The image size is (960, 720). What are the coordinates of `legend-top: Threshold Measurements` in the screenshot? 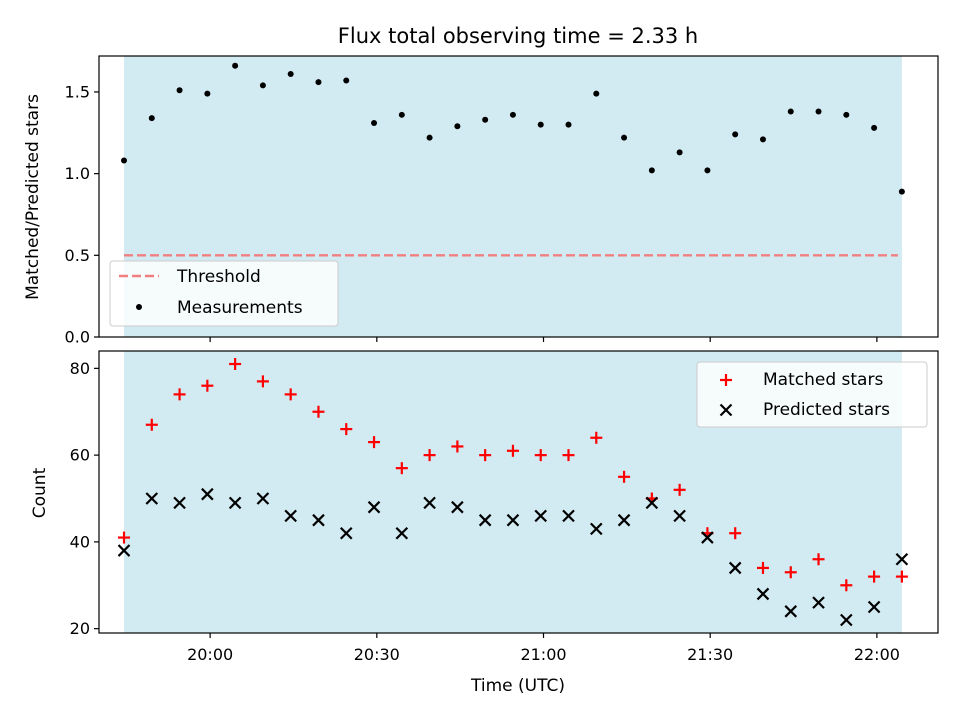 It's located at (224, 293).